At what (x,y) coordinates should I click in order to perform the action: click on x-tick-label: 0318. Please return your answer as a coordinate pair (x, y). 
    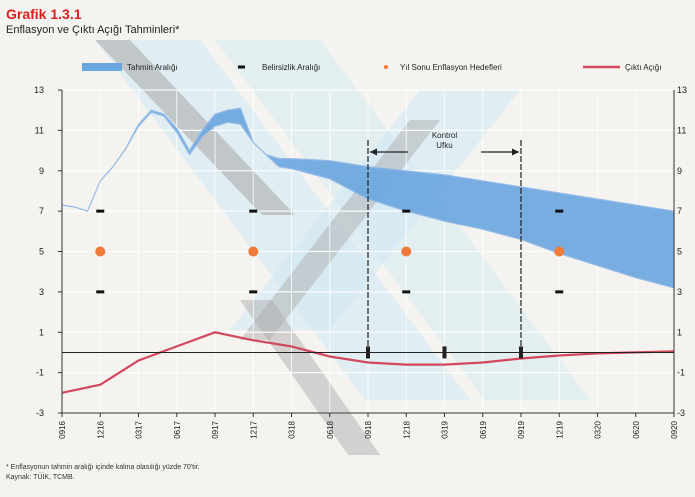
    Looking at the image, I should click on (292, 429).